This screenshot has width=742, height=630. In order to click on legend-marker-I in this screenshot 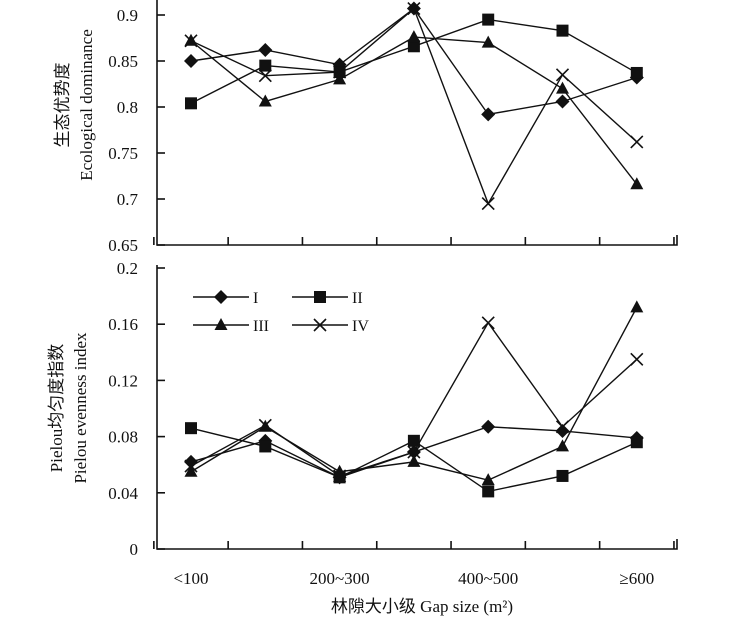, I will do `click(221, 297)`.